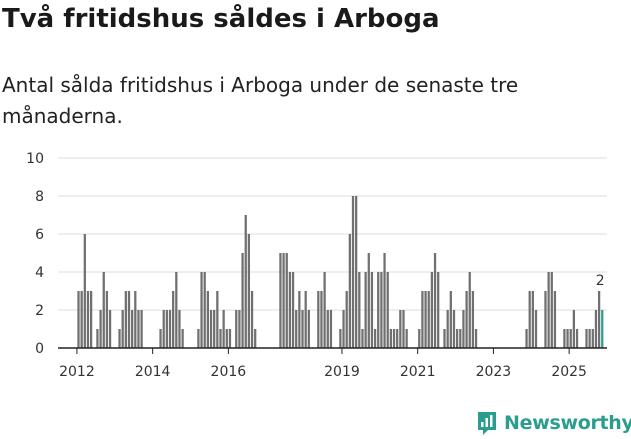 The height and width of the screenshot is (439, 631). I want to click on y-tick-label: 2, so click(39, 311).